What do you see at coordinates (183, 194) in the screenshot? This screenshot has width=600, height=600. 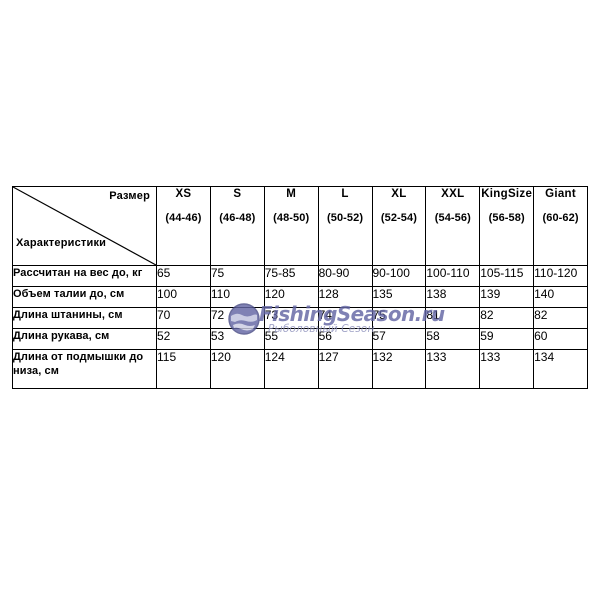 I see `column-header-name: XS` at bounding box center [183, 194].